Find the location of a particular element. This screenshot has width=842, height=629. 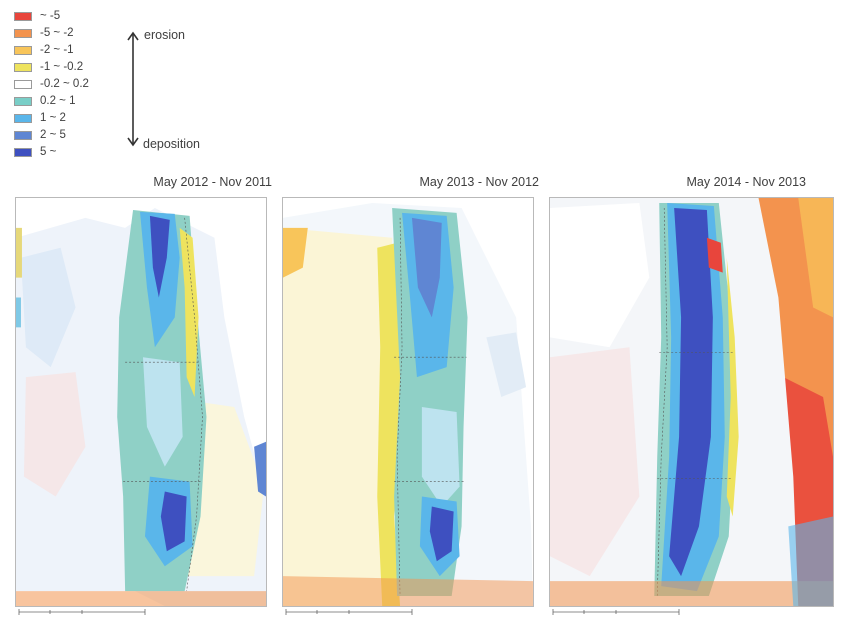

legend-item: -0.2 ~ 0.2 is located at coordinates (64, 84).